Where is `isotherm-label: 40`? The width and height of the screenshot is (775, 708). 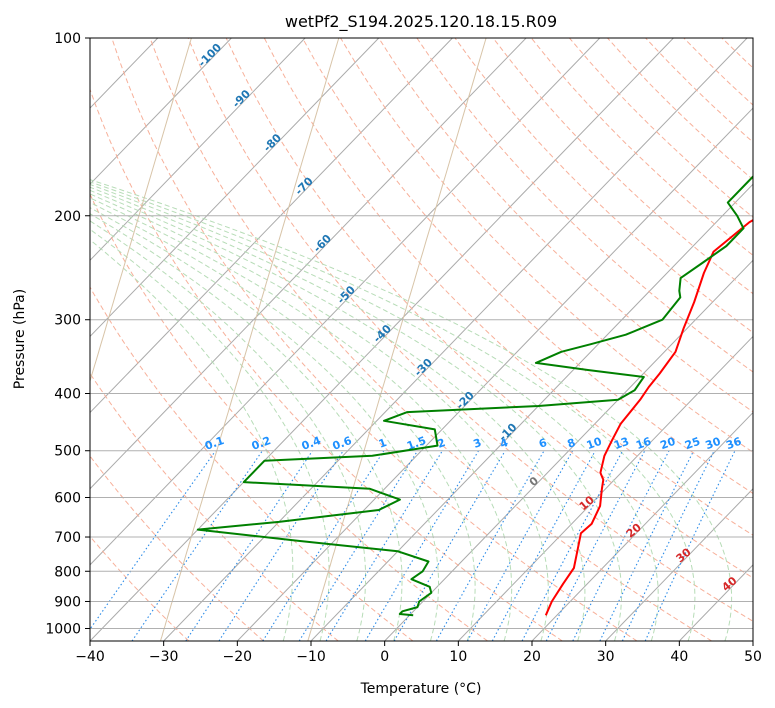 isotherm-label: 40 is located at coordinates (729, 584).